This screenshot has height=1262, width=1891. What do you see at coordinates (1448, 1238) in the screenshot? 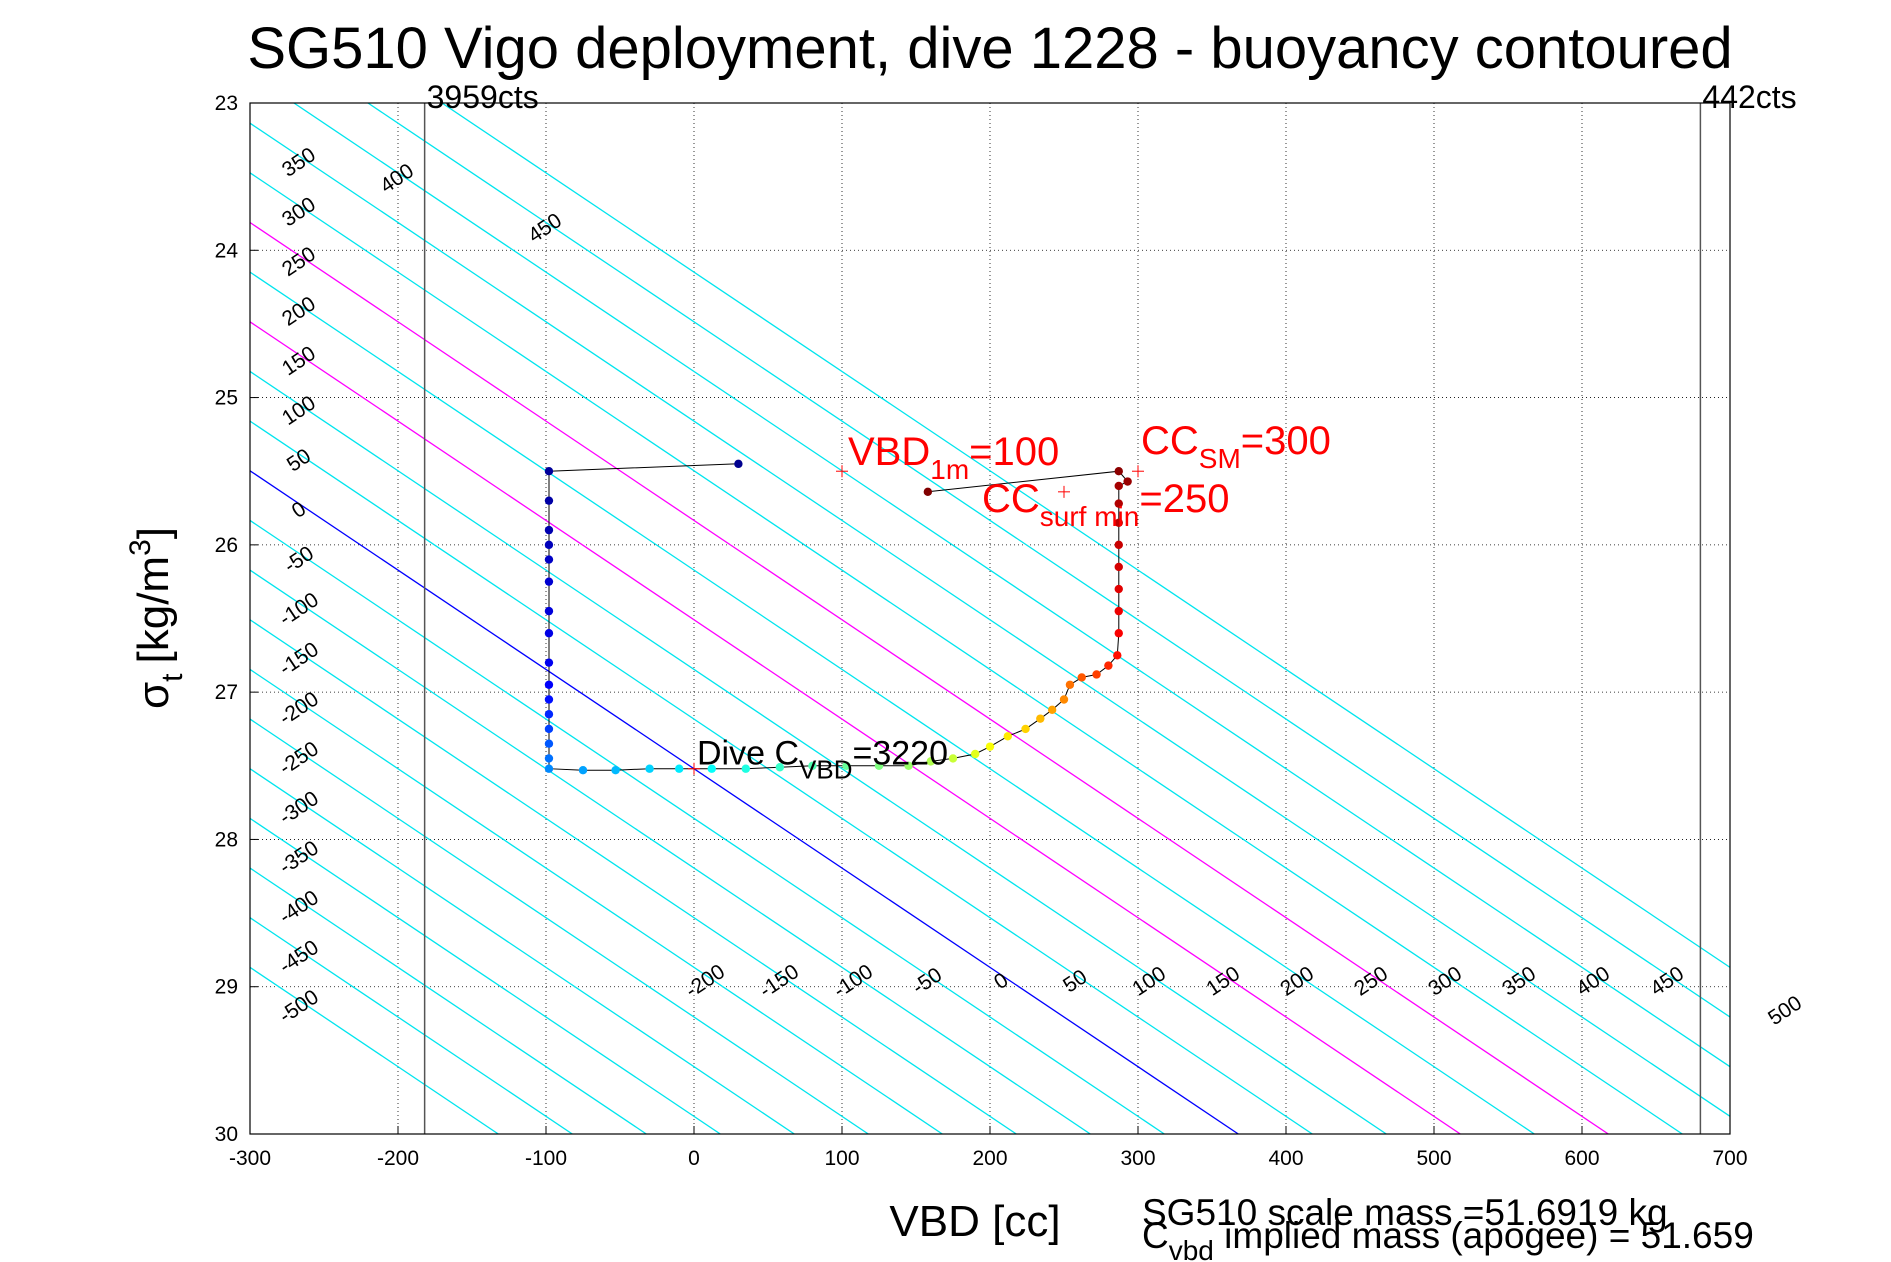
I see `implied-mass-note: Cvbd implied mass (apogee) = 51.659` at bounding box center [1448, 1238].